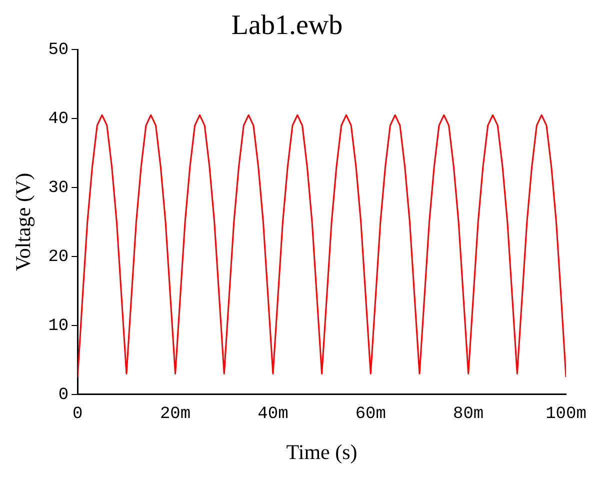  Describe the element at coordinates (566, 414) in the screenshot. I see `x-tick-label: 100m` at that location.